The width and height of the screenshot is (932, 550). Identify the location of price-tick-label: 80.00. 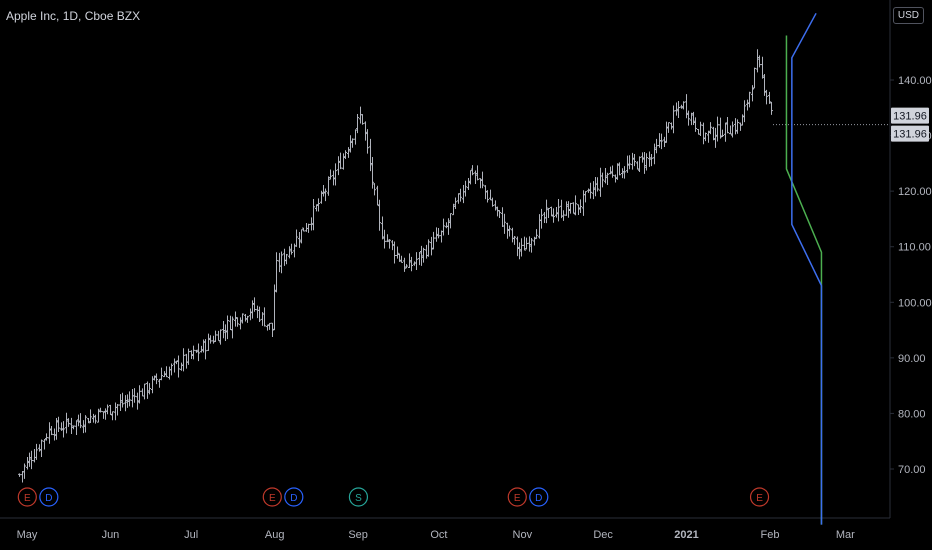
(912, 414).